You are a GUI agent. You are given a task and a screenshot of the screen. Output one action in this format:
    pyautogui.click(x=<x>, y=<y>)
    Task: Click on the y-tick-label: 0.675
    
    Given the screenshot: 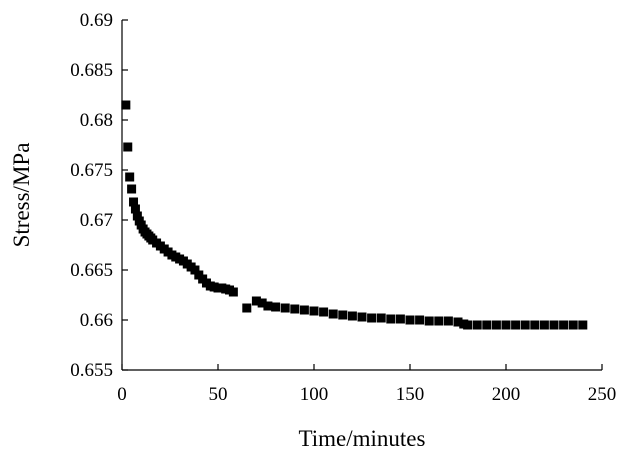 What is the action you would take?
    pyautogui.click(x=91, y=170)
    